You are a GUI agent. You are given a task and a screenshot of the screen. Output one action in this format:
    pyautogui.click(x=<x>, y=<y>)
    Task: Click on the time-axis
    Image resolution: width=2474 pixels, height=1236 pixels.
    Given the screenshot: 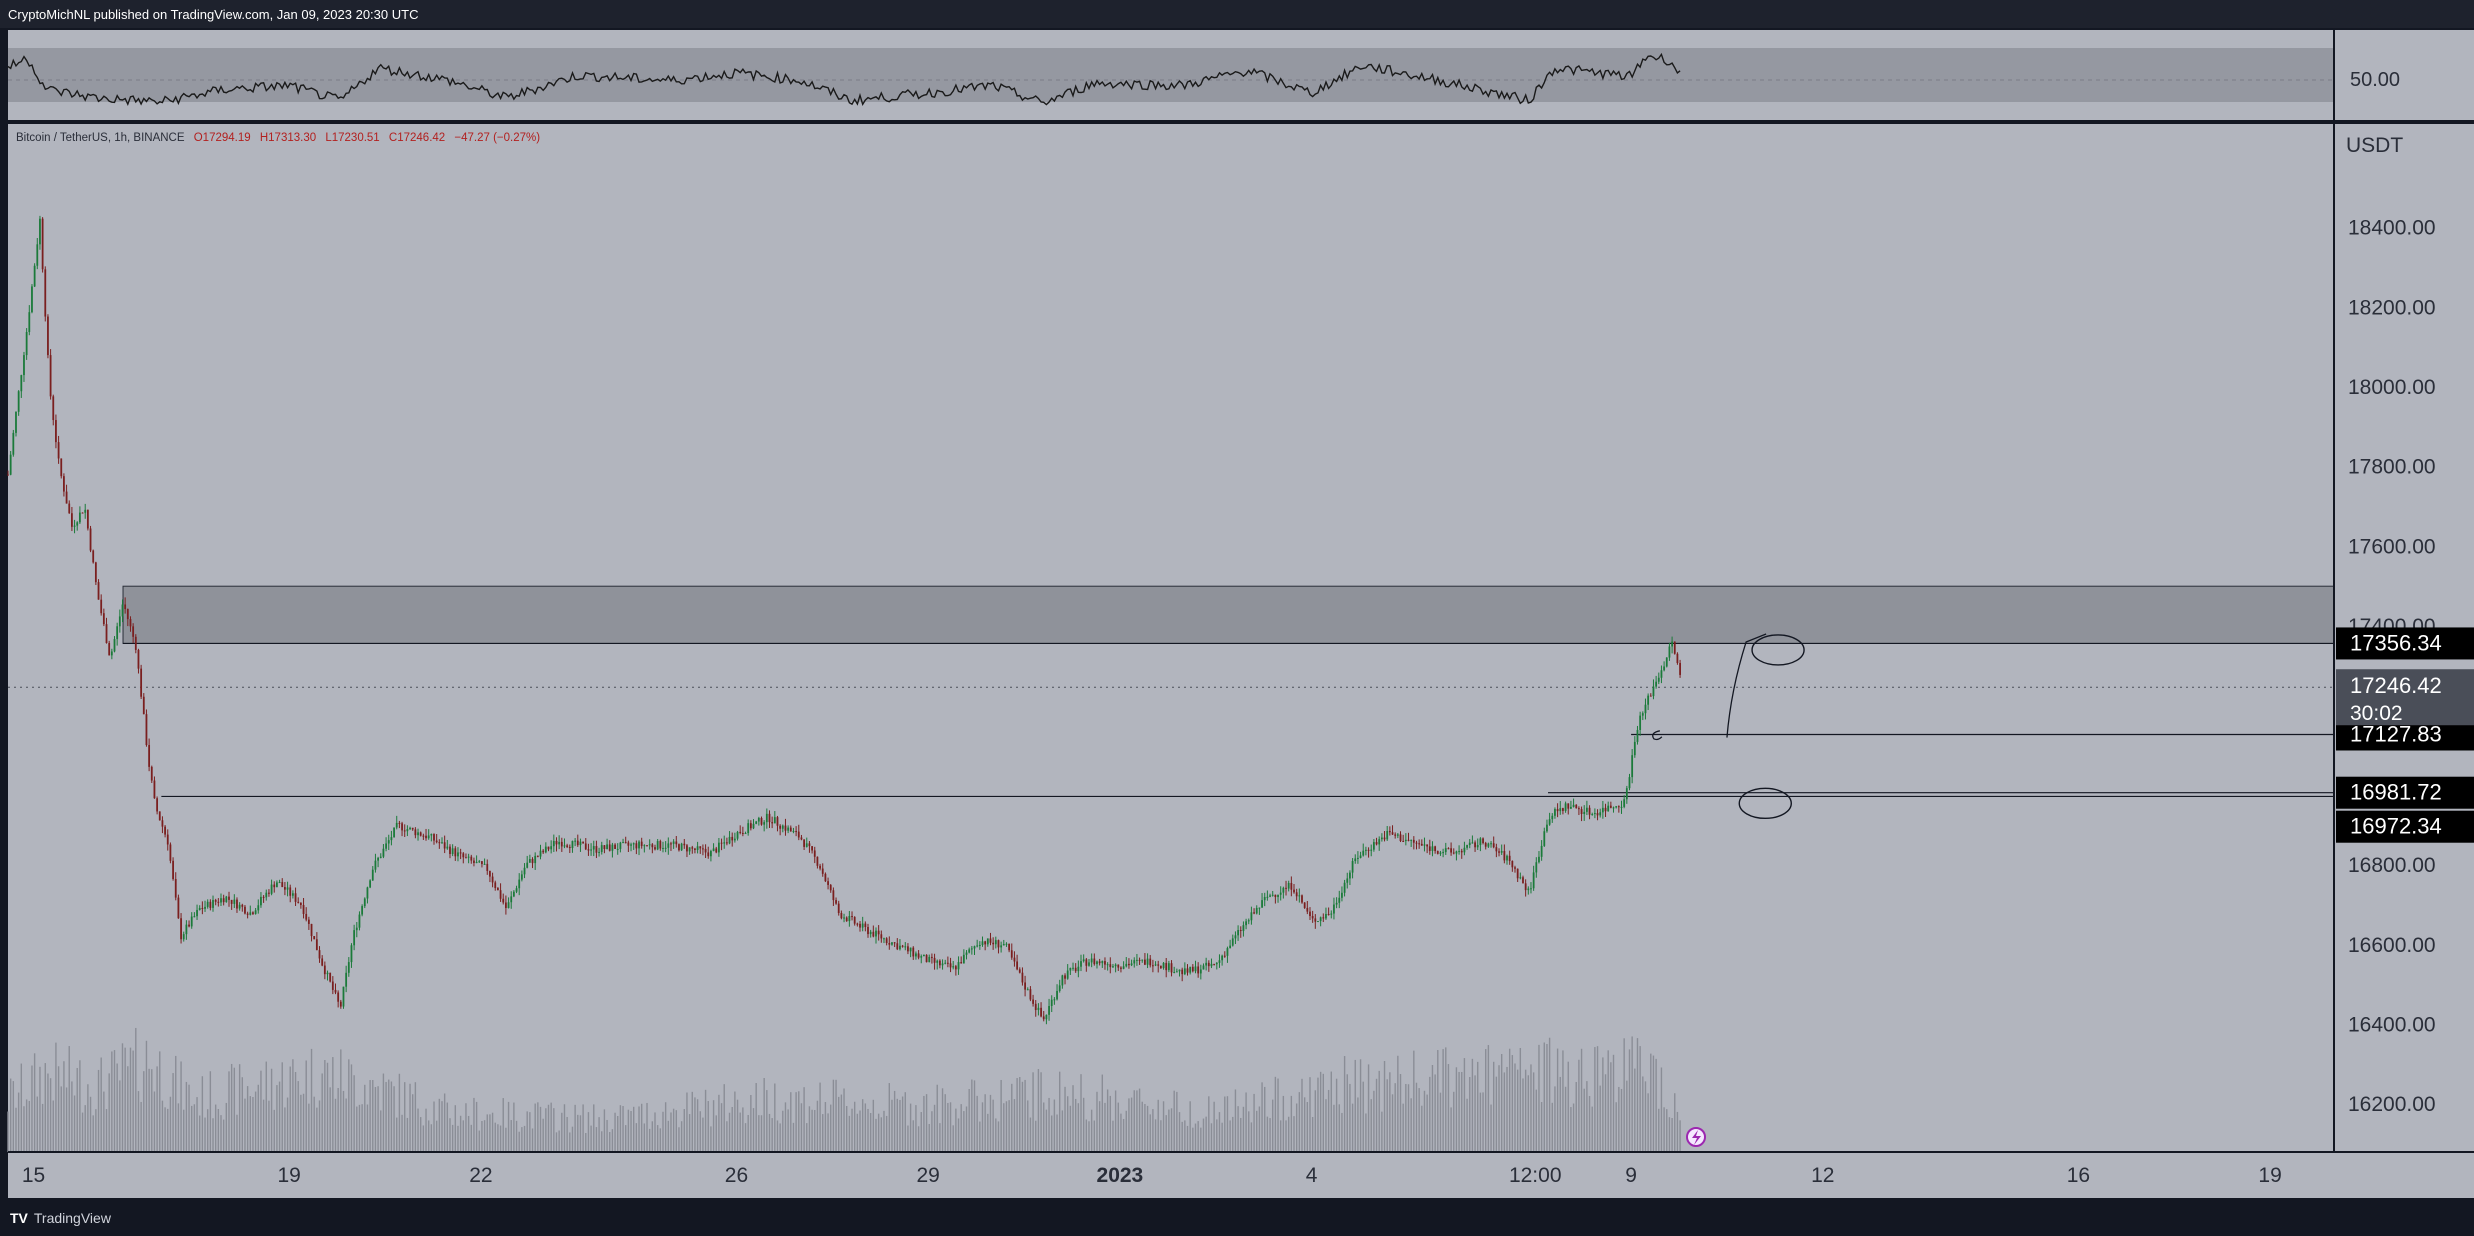 What is the action you would take?
    pyautogui.click(x=1241, y=1175)
    